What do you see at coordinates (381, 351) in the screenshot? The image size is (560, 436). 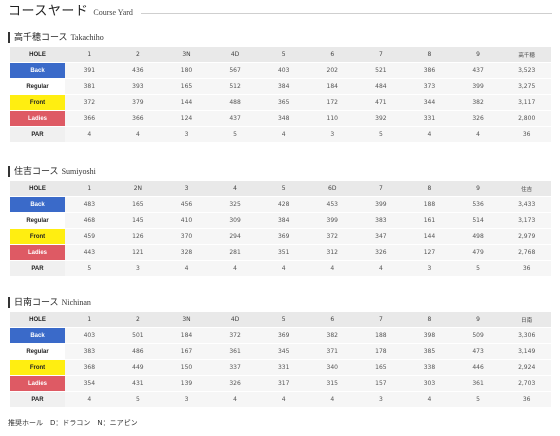 I see `table-cell: 178` at bounding box center [381, 351].